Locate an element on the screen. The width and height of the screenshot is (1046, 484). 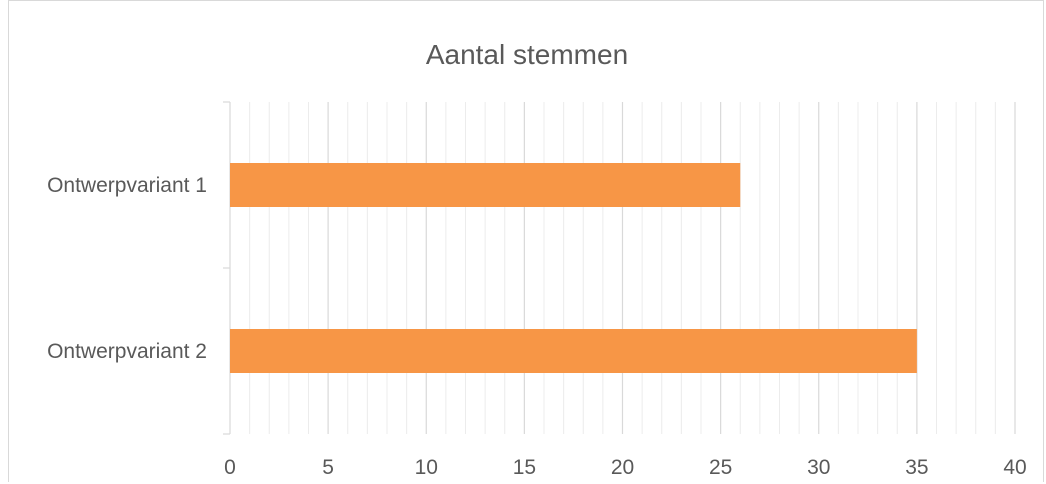
x-tick-label: 5 is located at coordinates (328, 467).